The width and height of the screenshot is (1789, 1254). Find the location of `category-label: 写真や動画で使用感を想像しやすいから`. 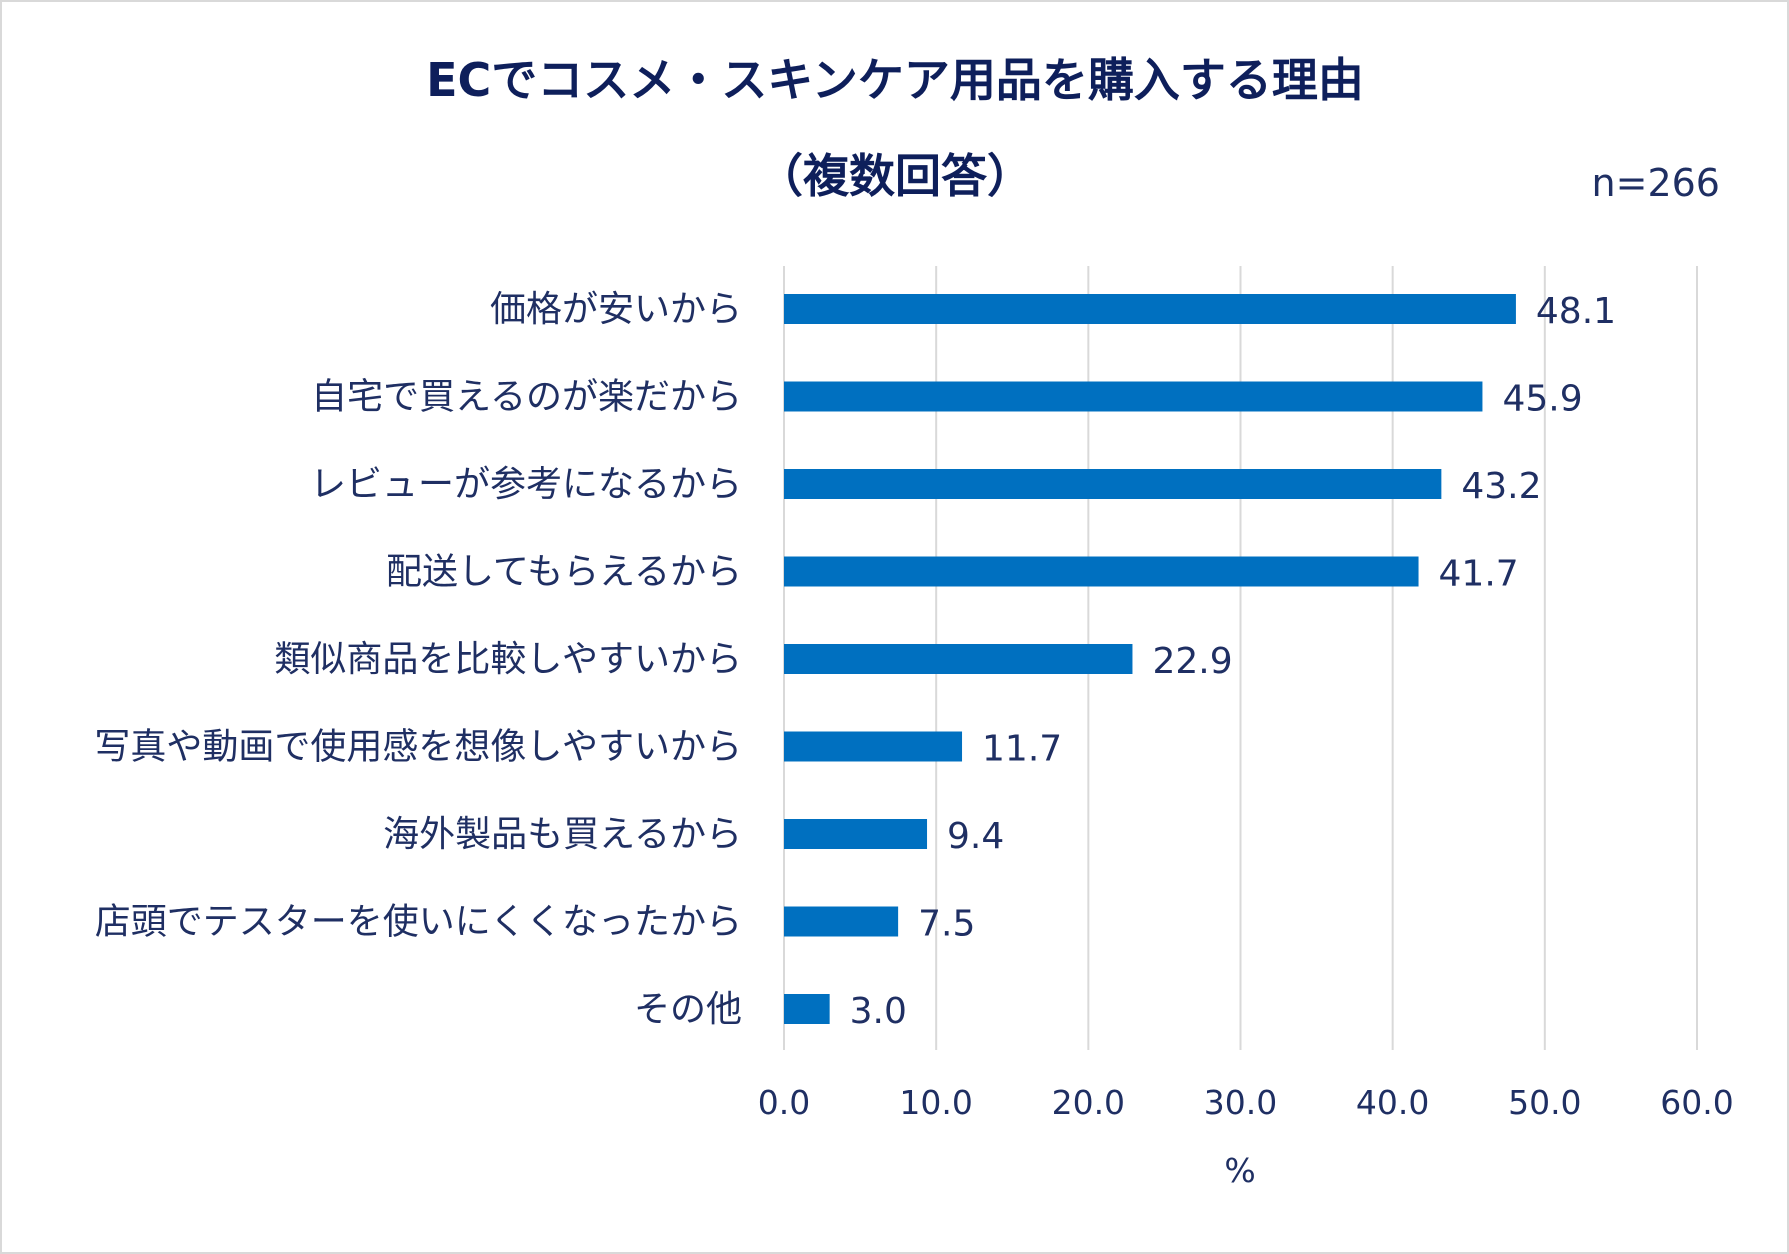

category-label: 写真や動画で使用感を想像しやすいから is located at coordinates (418, 747).